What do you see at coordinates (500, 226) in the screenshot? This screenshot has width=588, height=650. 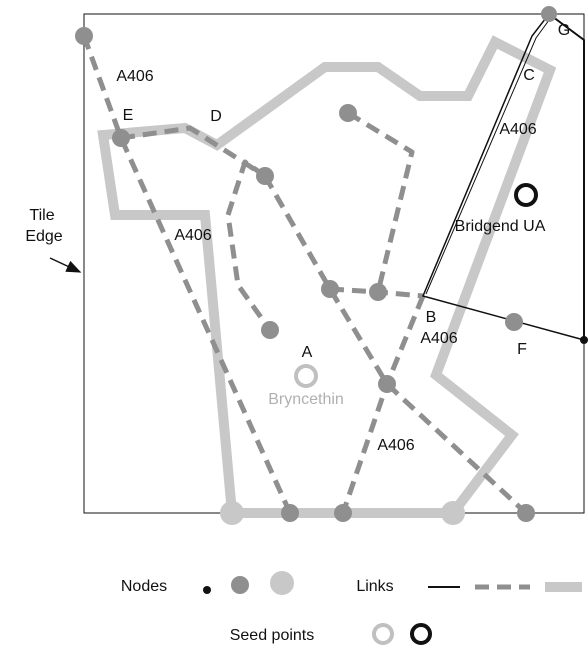 I see `seed-label: Bridgend UA` at bounding box center [500, 226].